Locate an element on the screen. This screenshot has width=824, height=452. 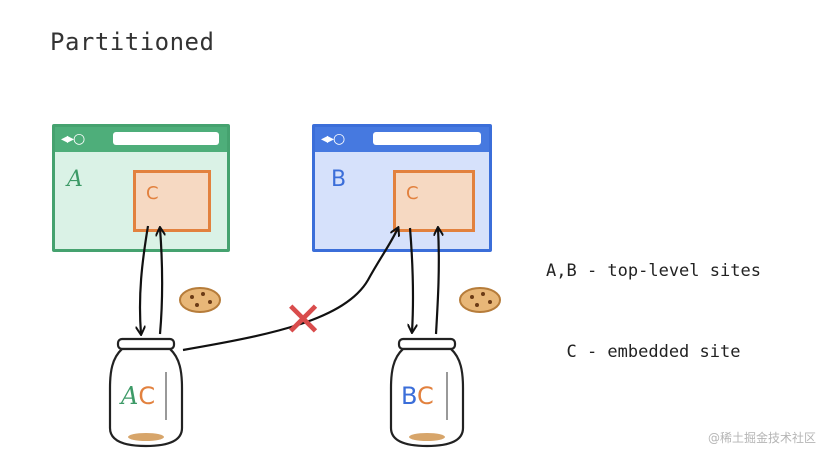
browser-window-b: ◂▸○ B C is located at coordinates (402, 188).